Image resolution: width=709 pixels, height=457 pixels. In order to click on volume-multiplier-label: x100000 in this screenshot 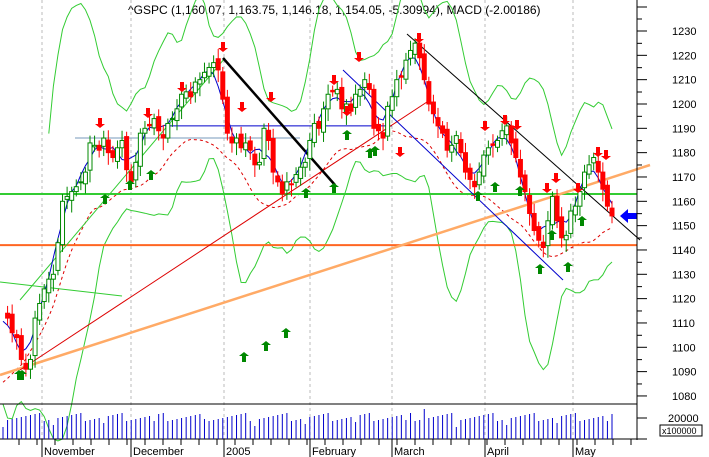, I will do `click(679, 431)`.